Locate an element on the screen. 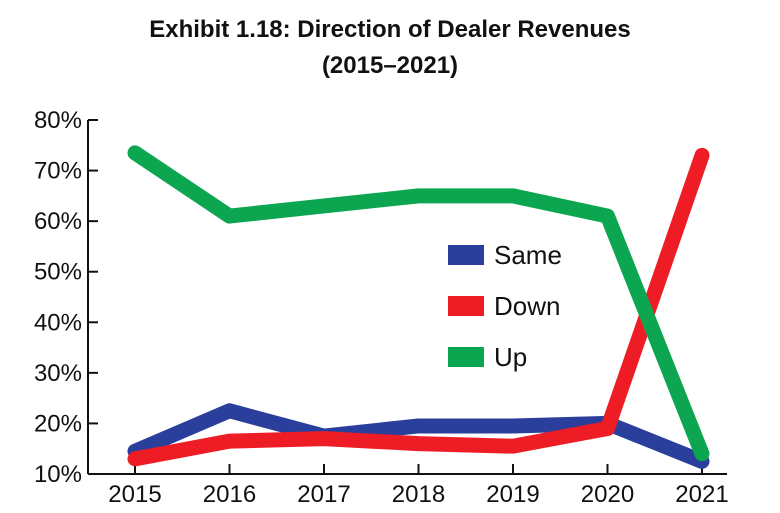  y-tick-label: 10% is located at coordinates (58, 474).